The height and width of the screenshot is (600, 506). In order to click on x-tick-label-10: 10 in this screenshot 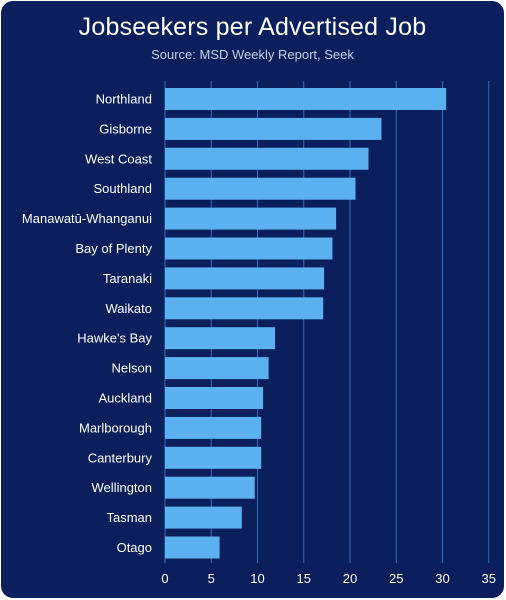, I will do `click(257, 578)`.